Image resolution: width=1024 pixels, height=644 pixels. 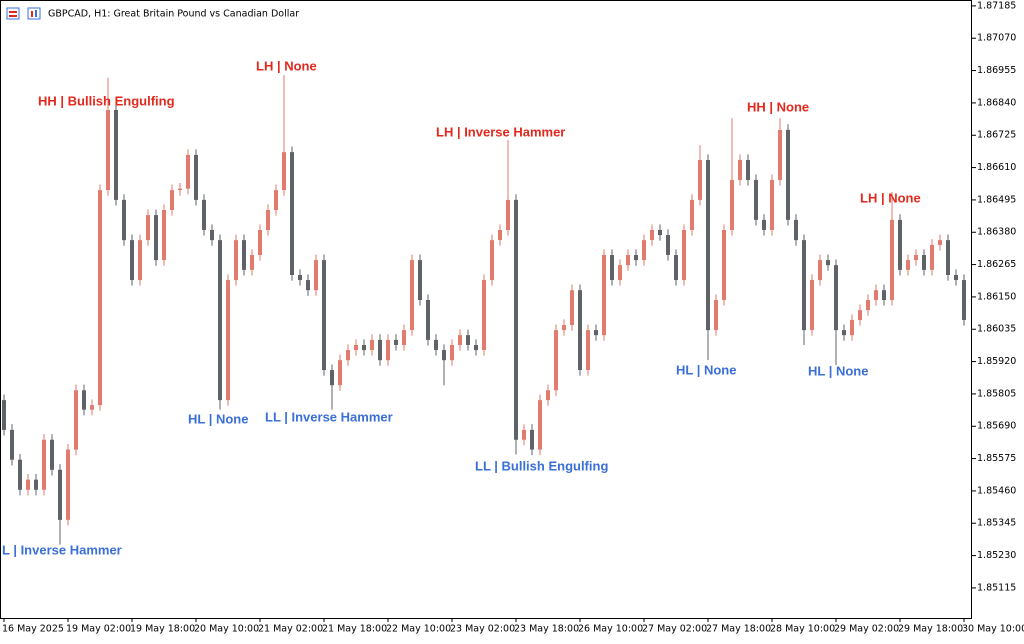 What do you see at coordinates (226, 629) in the screenshot?
I see `x-tick-label: 20 May 10:00` at bounding box center [226, 629].